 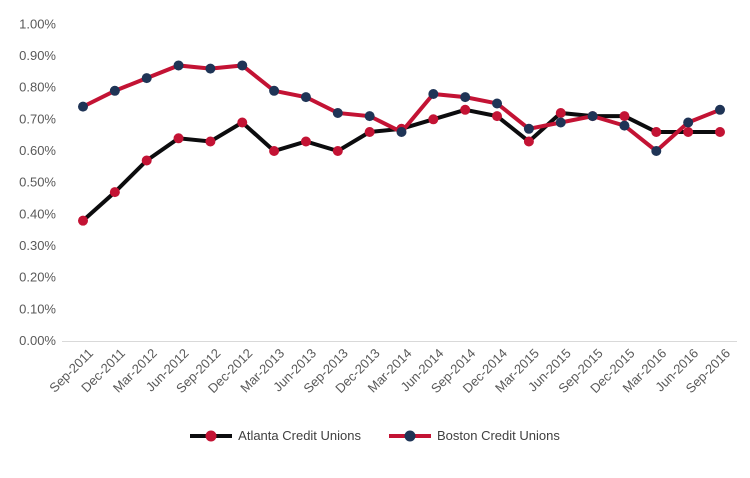 I want to click on y-tick-label: 0.90%, so click(x=37, y=55).